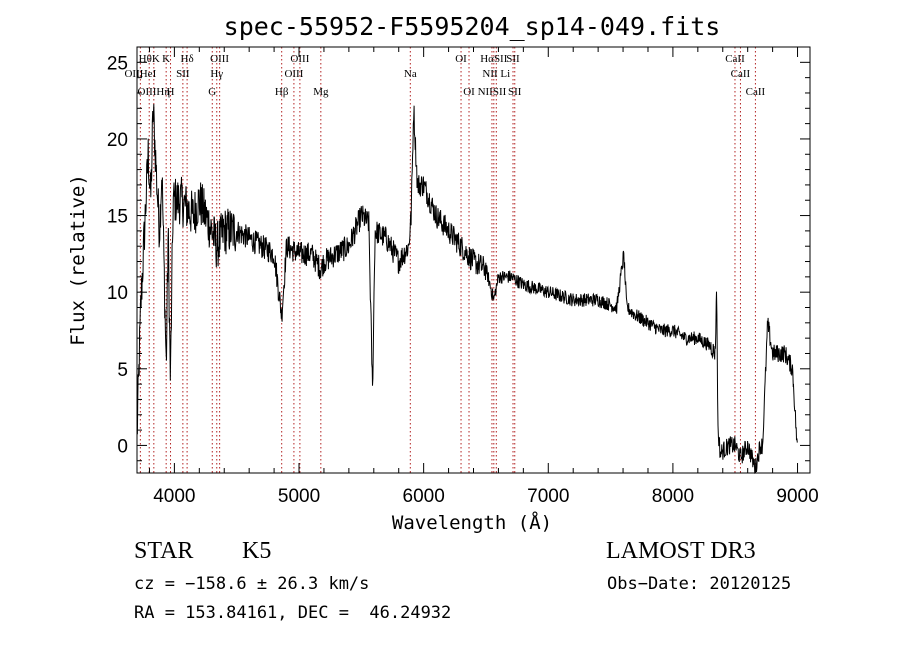 Image resolution: width=900 pixels, height=649 pixels. I want to click on line-label-6: SII, so click(183, 74).